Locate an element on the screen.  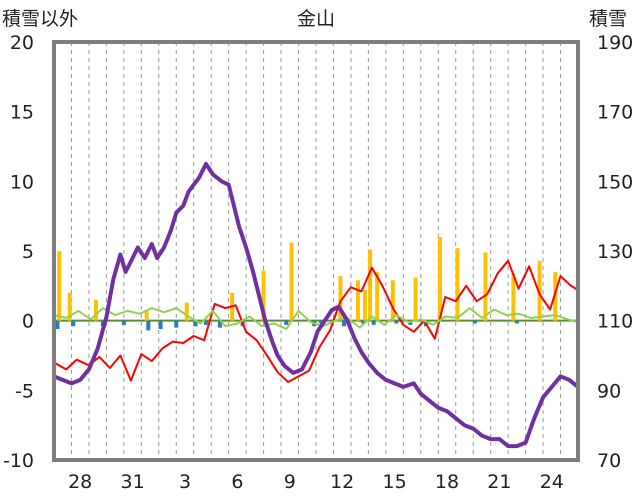
x-tick-label: 12 is located at coordinates (342, 482).